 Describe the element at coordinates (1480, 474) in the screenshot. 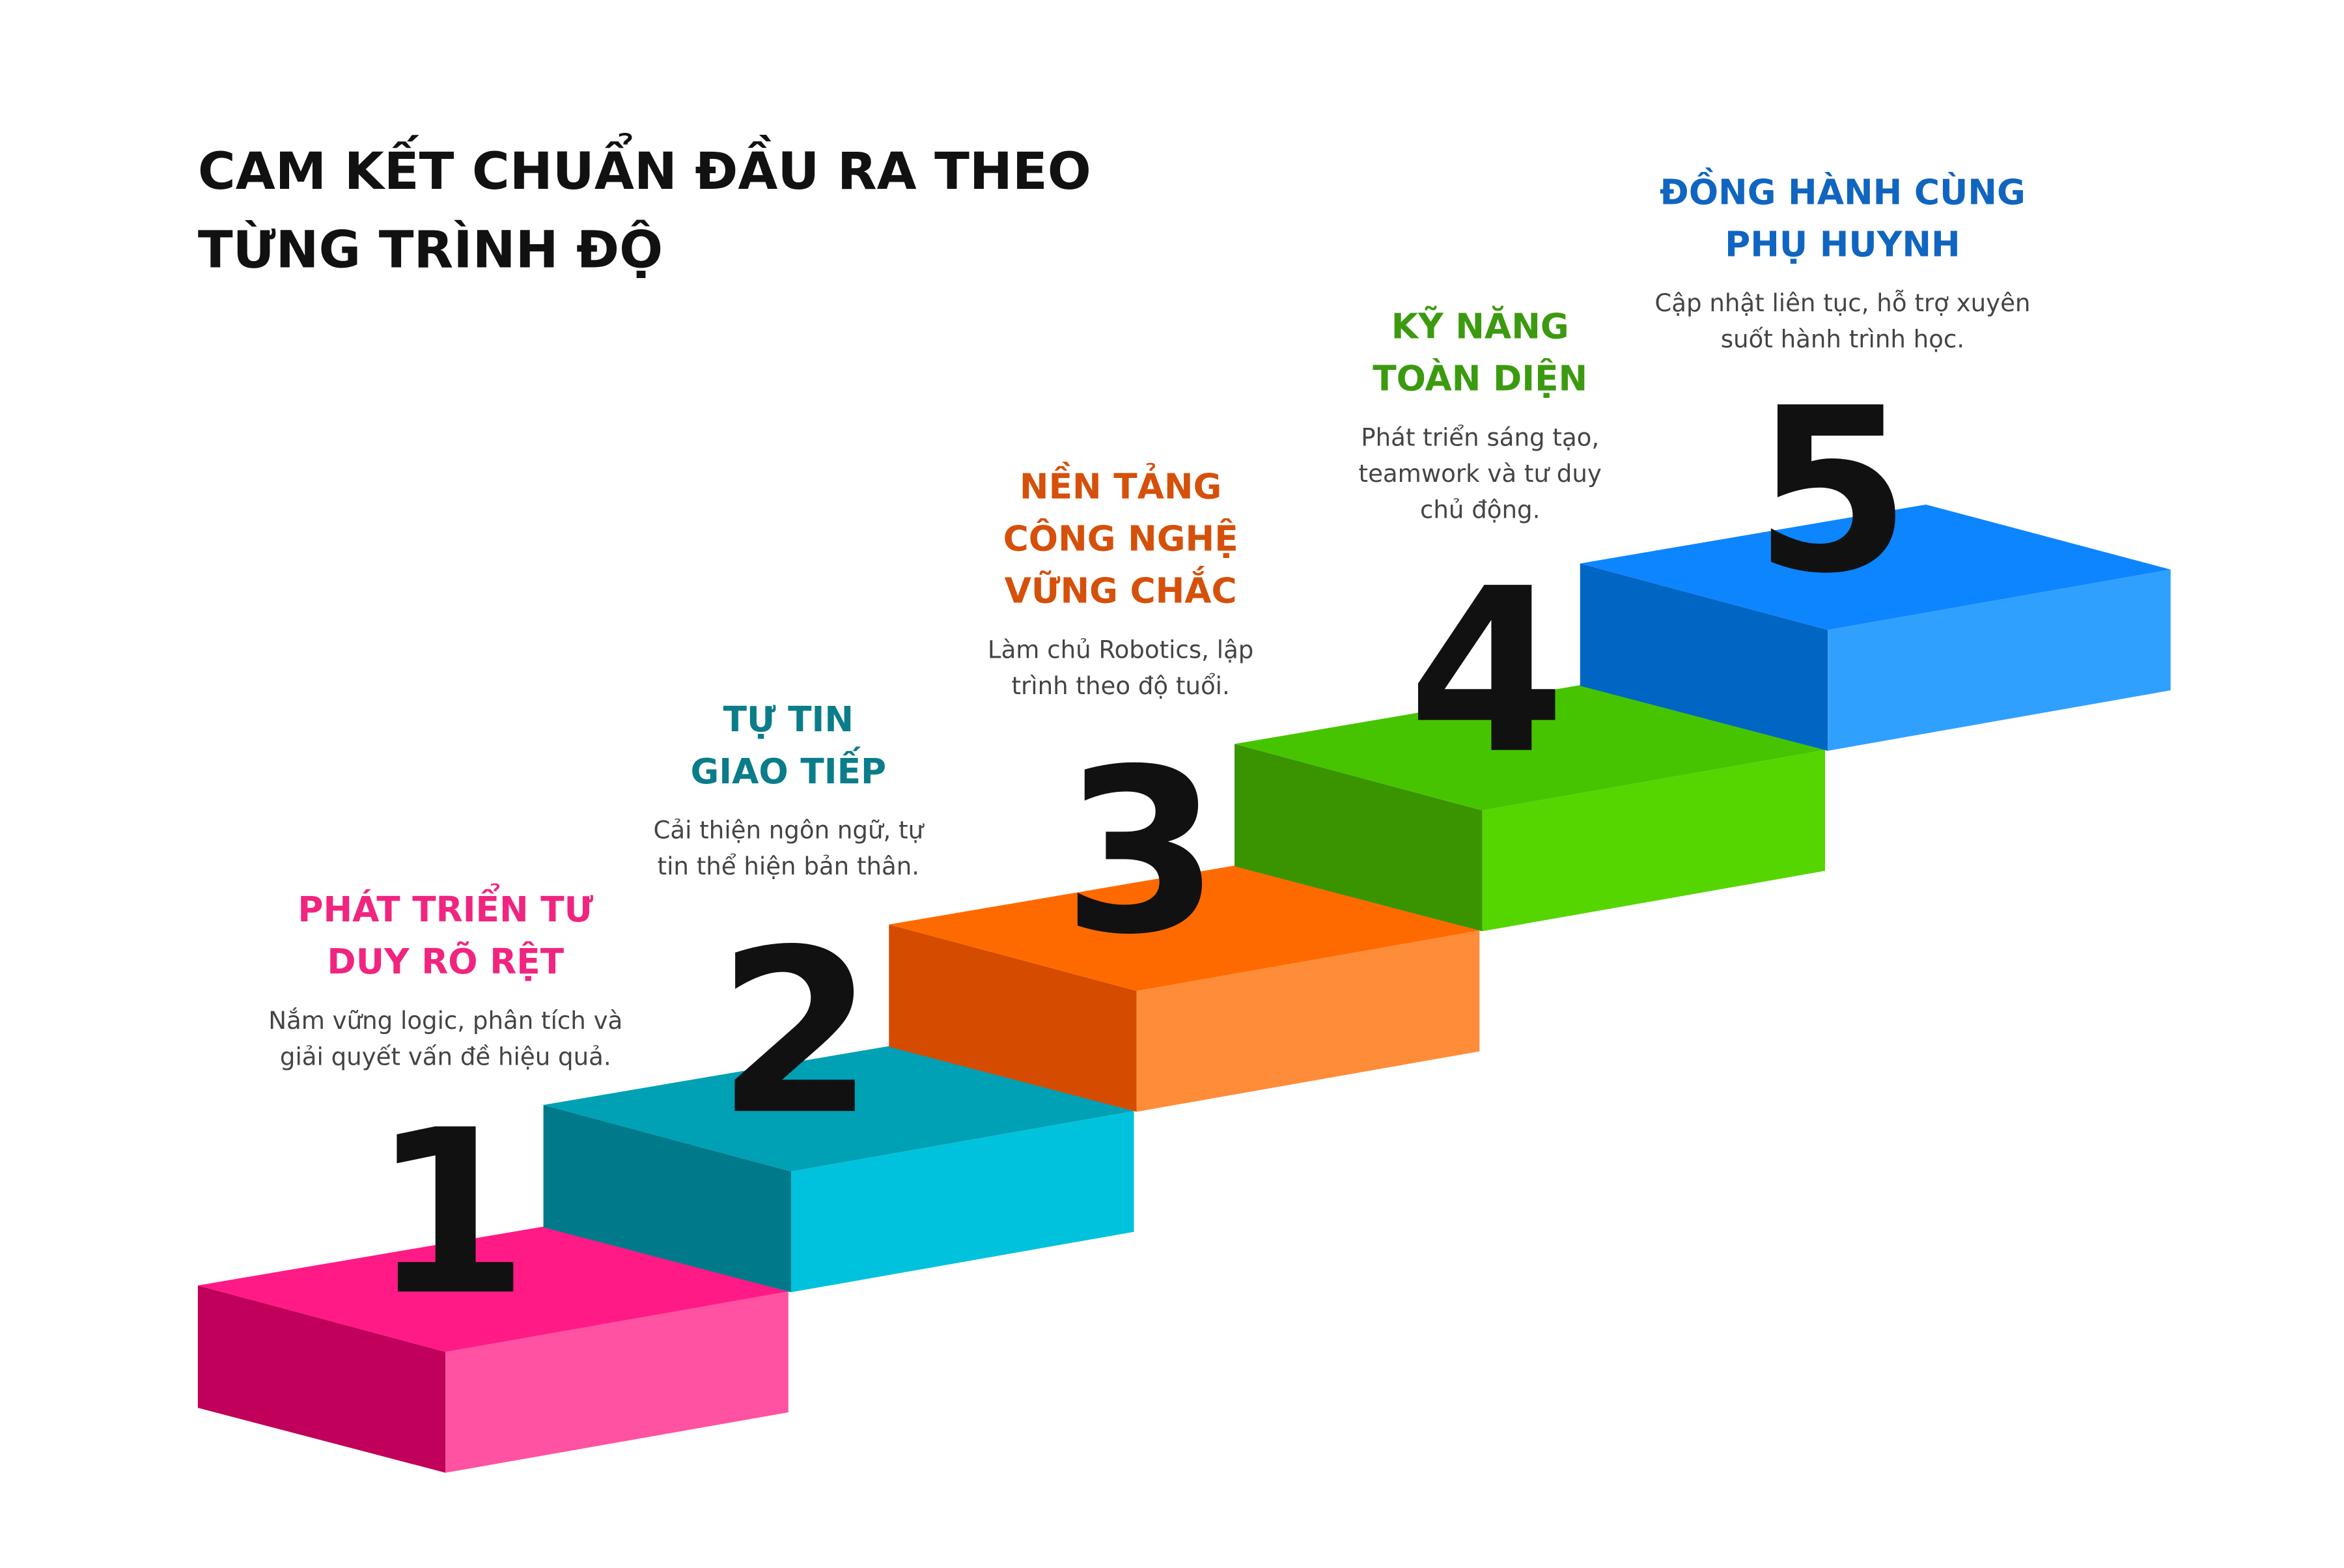

I see `step-description: teamwork và tư duy` at that location.